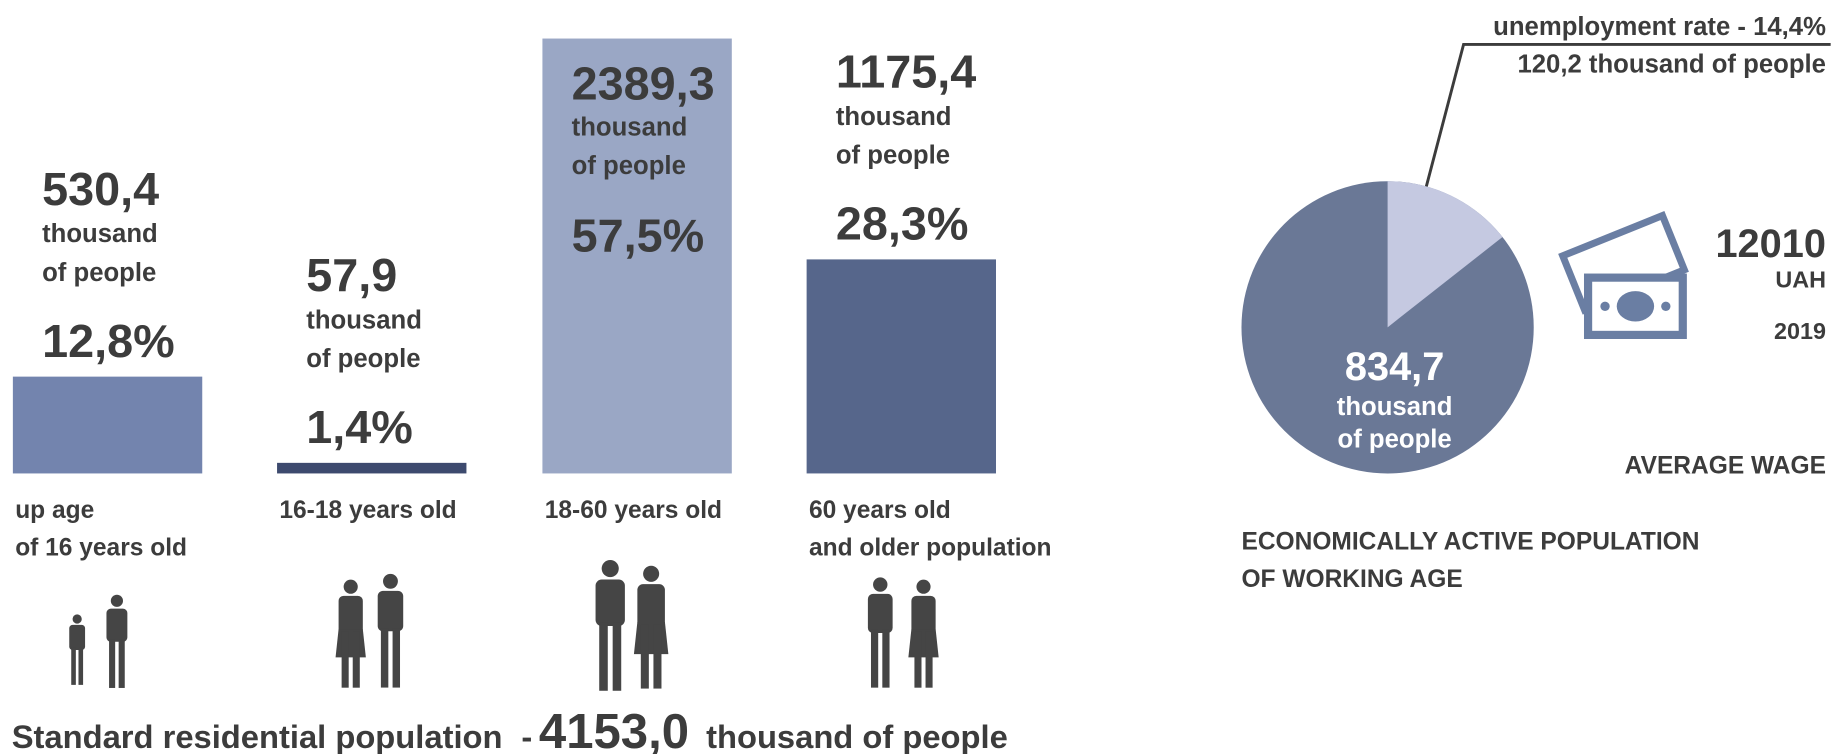 This screenshot has height=754, width=1833. What do you see at coordinates (54, 510) in the screenshot?
I see `category-label: up age` at bounding box center [54, 510].